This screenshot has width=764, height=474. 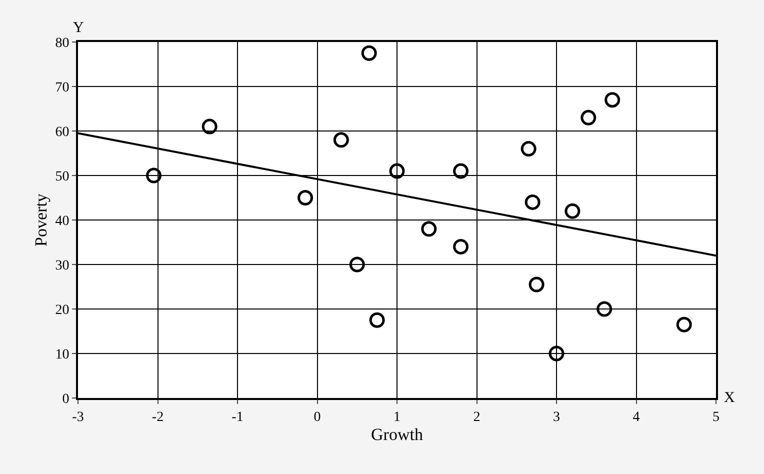 I want to click on x-tick-label: 3, so click(x=556, y=417).